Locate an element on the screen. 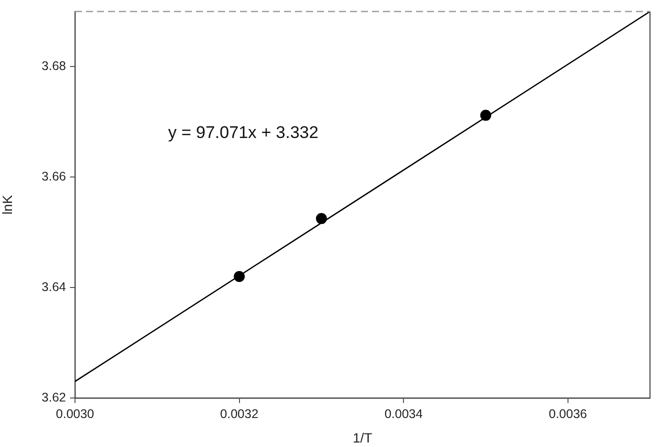 The height and width of the screenshot is (447, 658). y-axis-title: lnK is located at coordinates (7, 204).